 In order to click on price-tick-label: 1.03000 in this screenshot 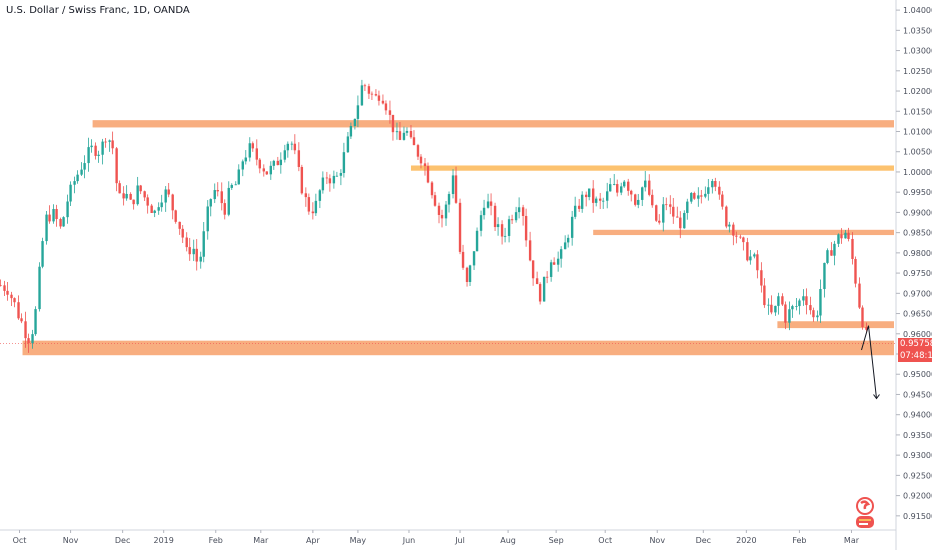, I will do `click(917, 51)`.